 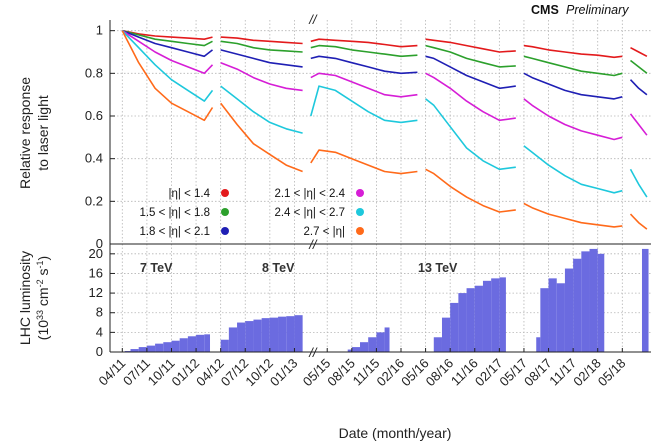 What do you see at coordinates (324, 232) in the screenshot?
I see `legend-label: 2.7 < |η|` at bounding box center [324, 232].